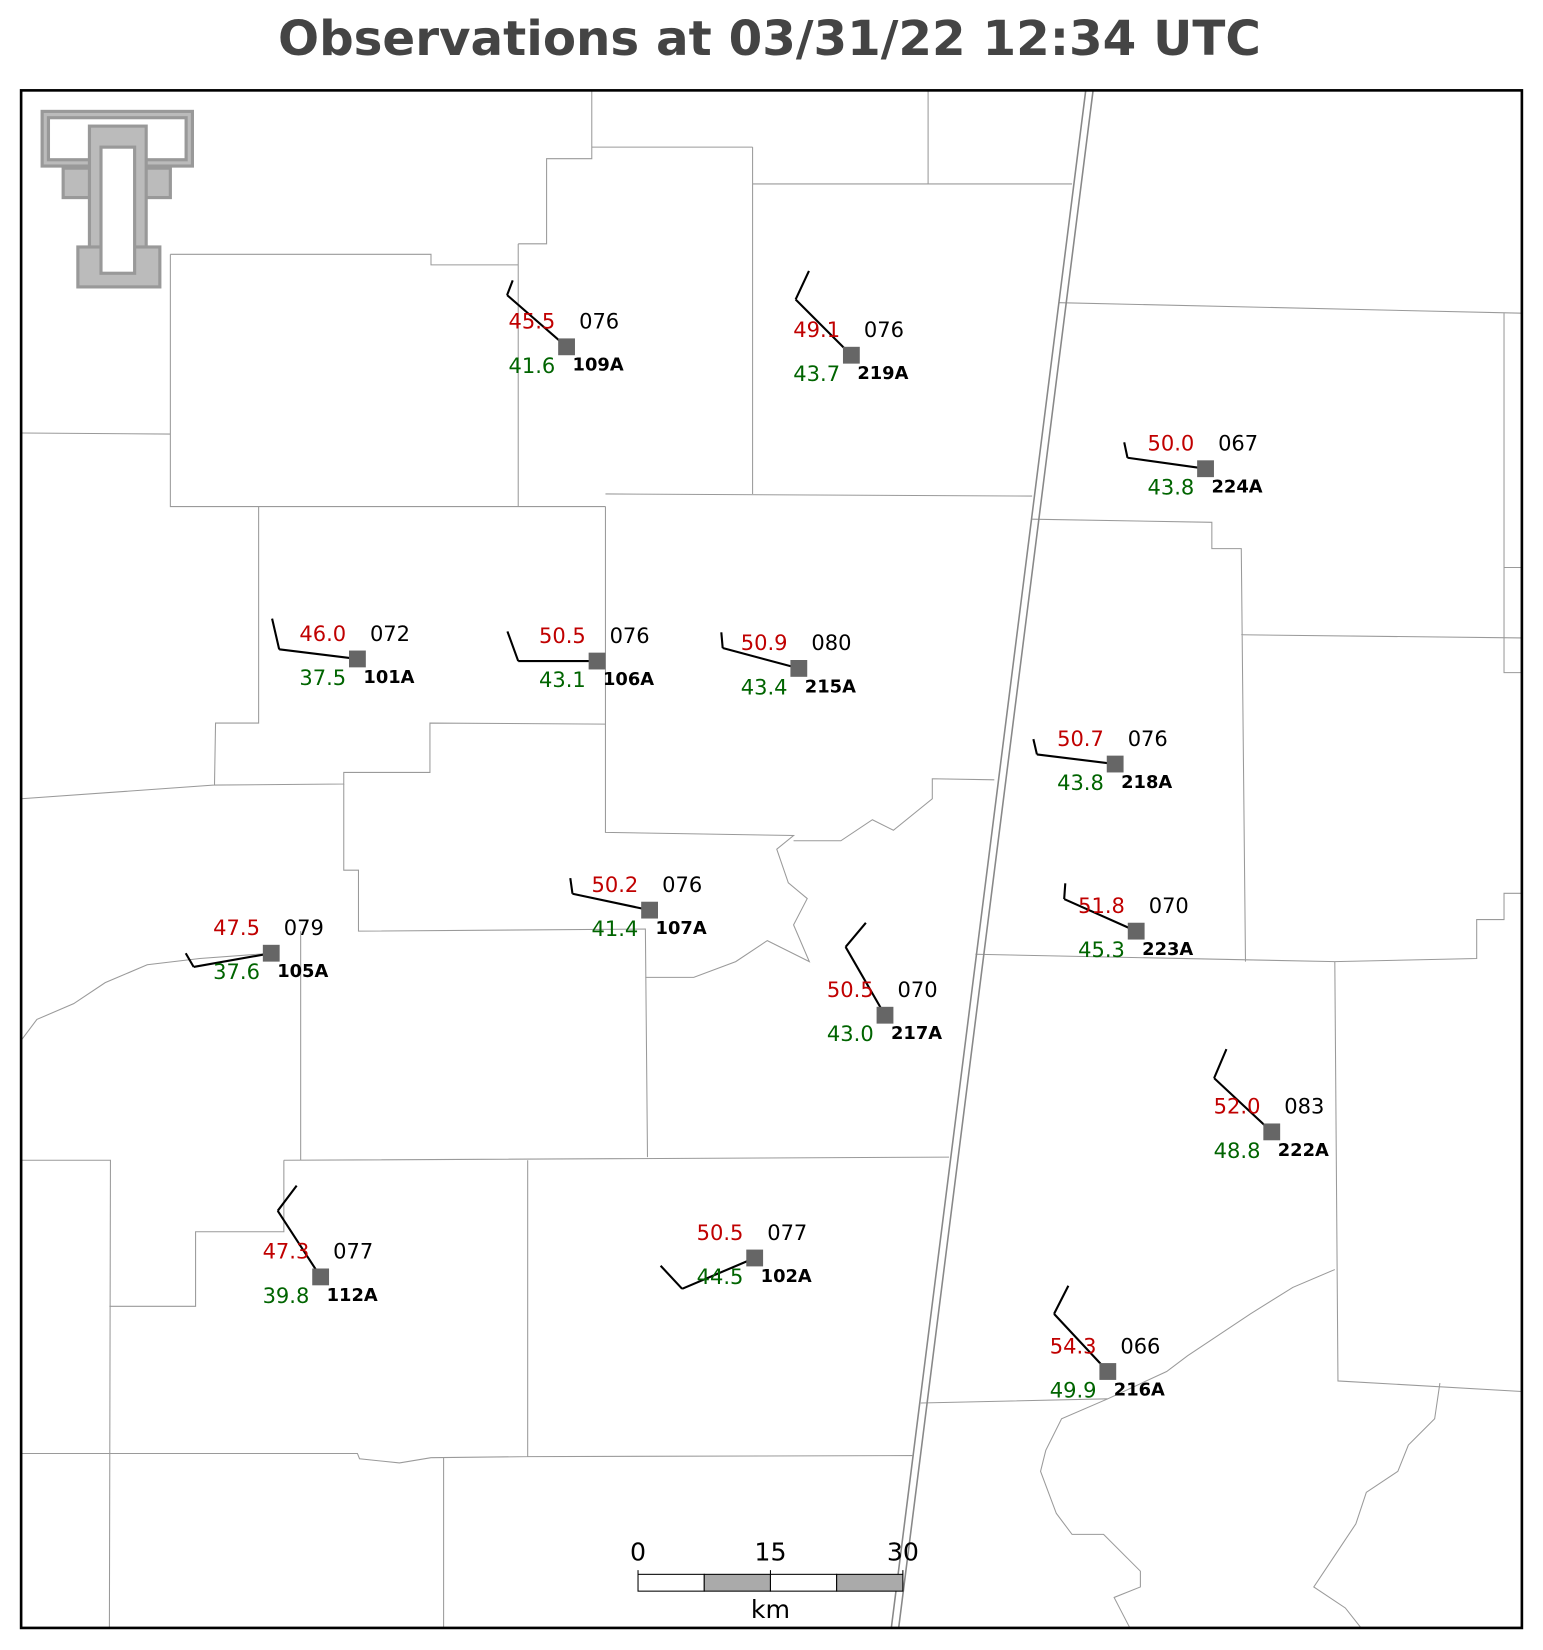  I want to click on station-id: 109A, so click(598, 365).